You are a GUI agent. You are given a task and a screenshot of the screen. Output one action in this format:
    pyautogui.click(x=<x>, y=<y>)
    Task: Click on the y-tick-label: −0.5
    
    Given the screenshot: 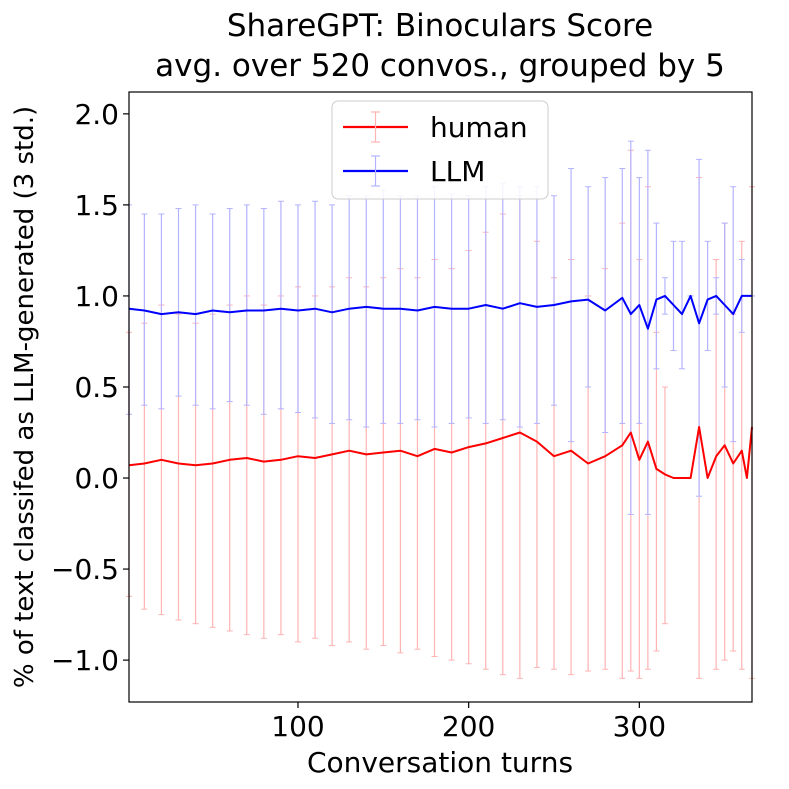 What is the action you would take?
    pyautogui.click(x=85, y=569)
    